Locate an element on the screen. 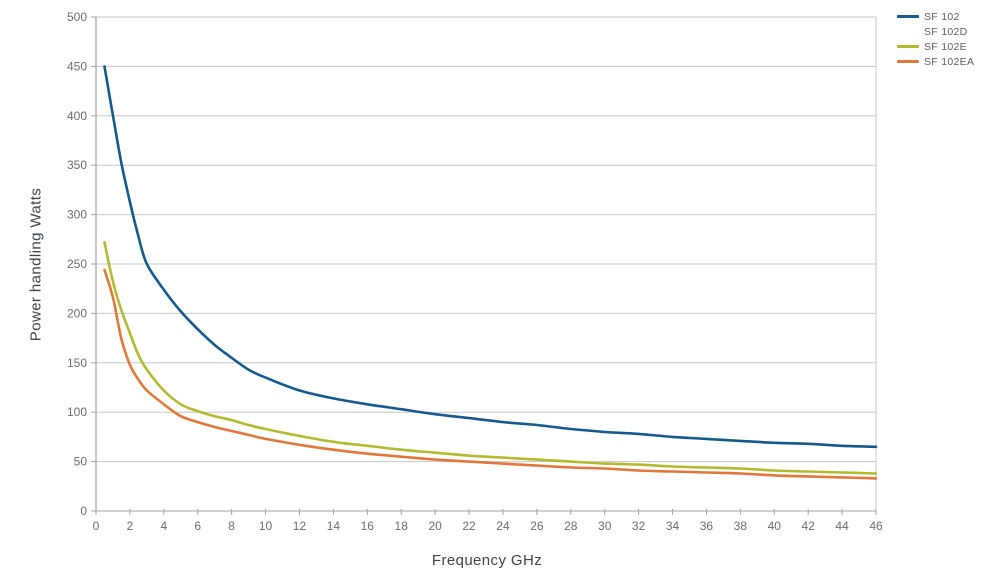 The image size is (983, 583). y-tick-label-50: 50 is located at coordinates (81, 462).